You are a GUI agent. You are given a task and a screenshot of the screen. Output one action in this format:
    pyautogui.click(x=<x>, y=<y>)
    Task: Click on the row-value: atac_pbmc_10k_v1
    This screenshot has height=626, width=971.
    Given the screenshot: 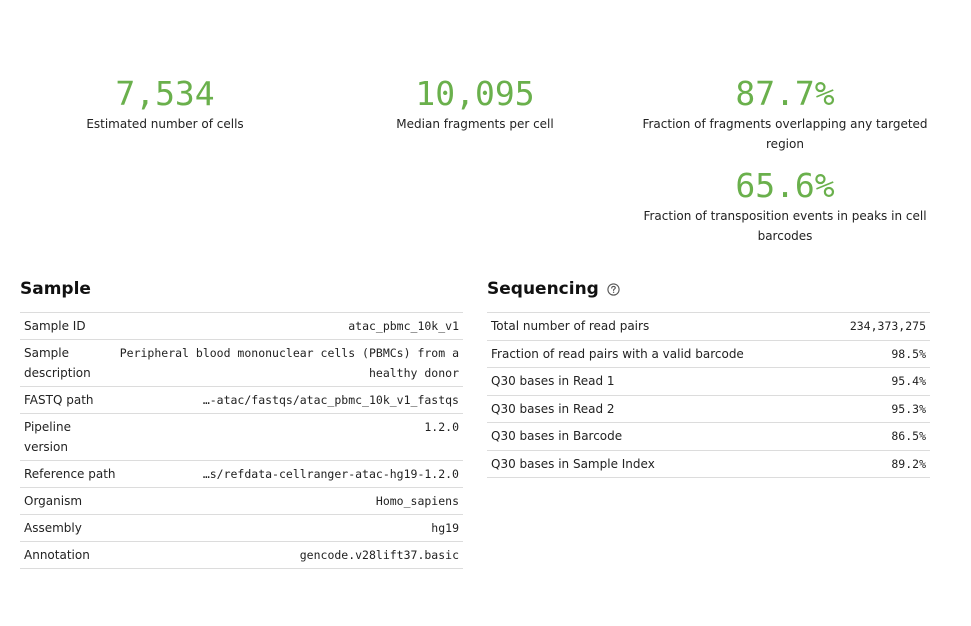 What is the action you would take?
    pyautogui.click(x=403, y=326)
    